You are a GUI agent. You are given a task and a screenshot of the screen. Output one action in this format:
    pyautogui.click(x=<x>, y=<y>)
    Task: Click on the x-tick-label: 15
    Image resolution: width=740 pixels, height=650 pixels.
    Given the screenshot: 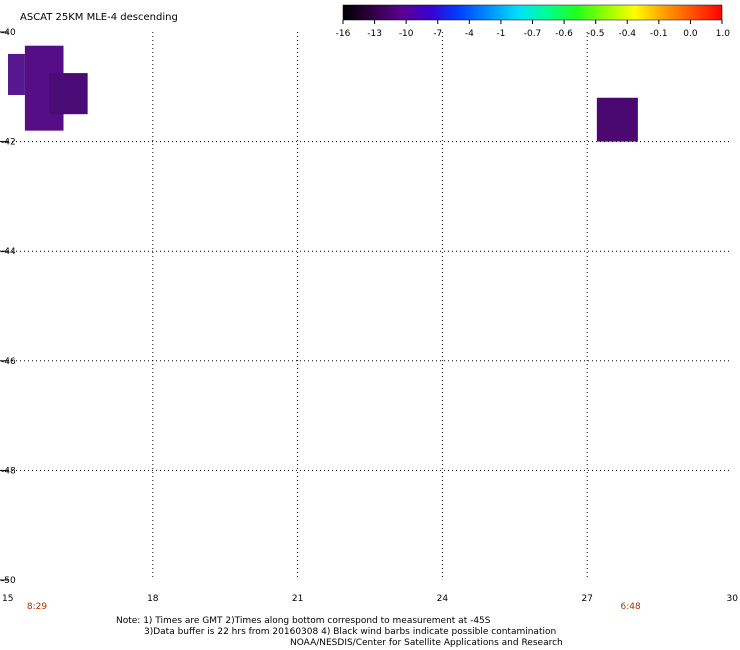 What is the action you would take?
    pyautogui.click(x=7, y=599)
    